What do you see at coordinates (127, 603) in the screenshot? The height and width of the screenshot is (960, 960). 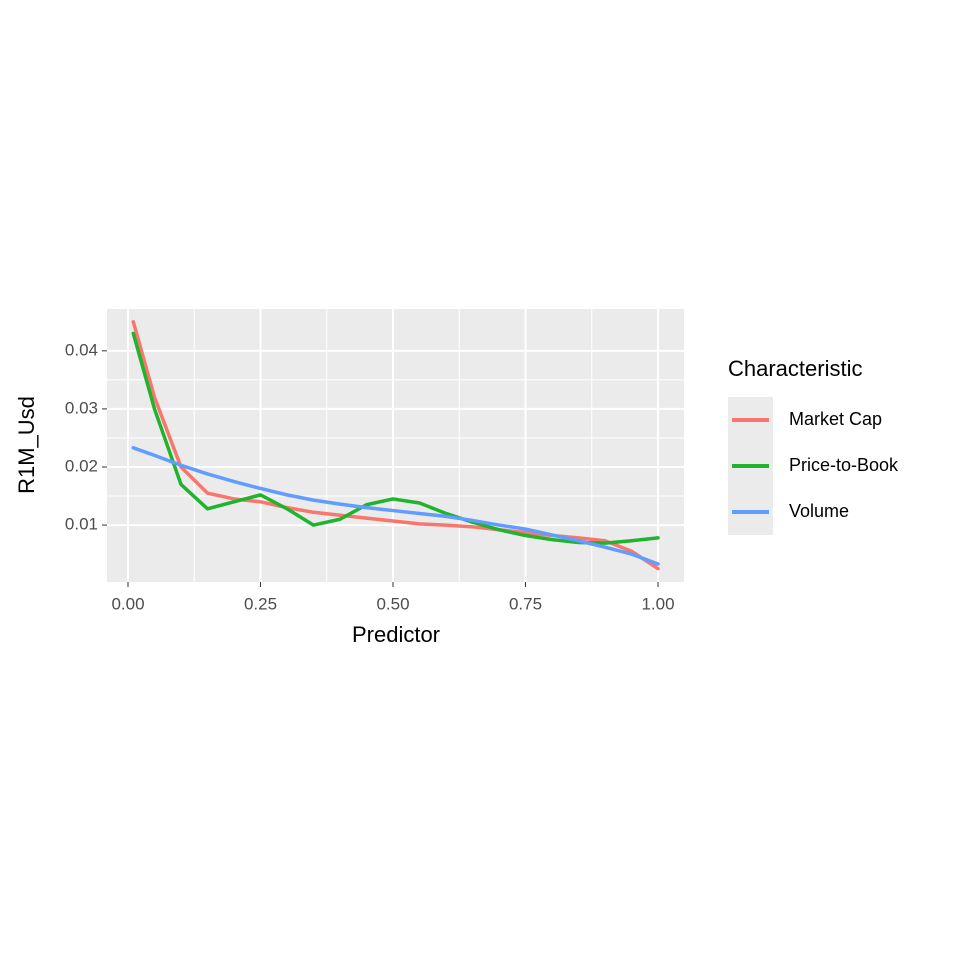 I see `x-tick-label: 0.00` at bounding box center [127, 603].